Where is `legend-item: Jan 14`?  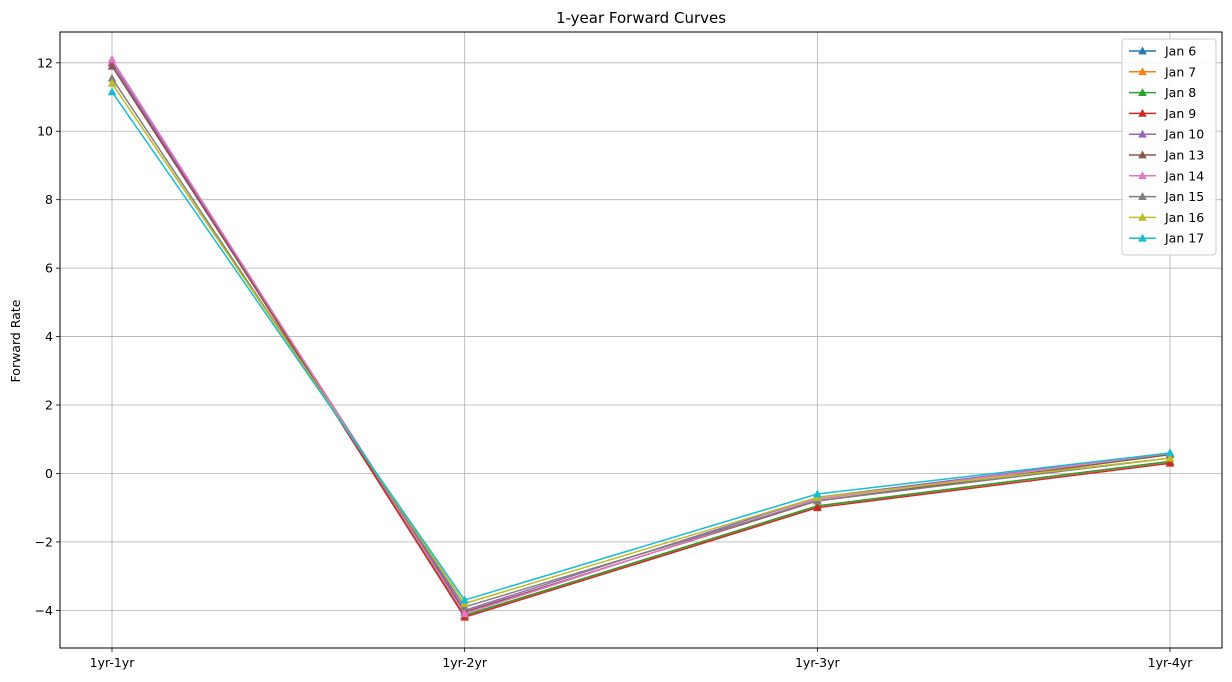
legend-item: Jan 14 is located at coordinates (1166, 175).